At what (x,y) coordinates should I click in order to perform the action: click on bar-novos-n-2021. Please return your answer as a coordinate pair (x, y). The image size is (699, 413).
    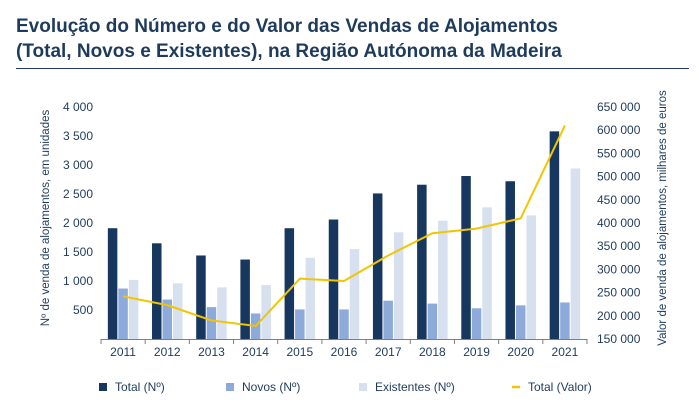
    Looking at the image, I should click on (565, 320).